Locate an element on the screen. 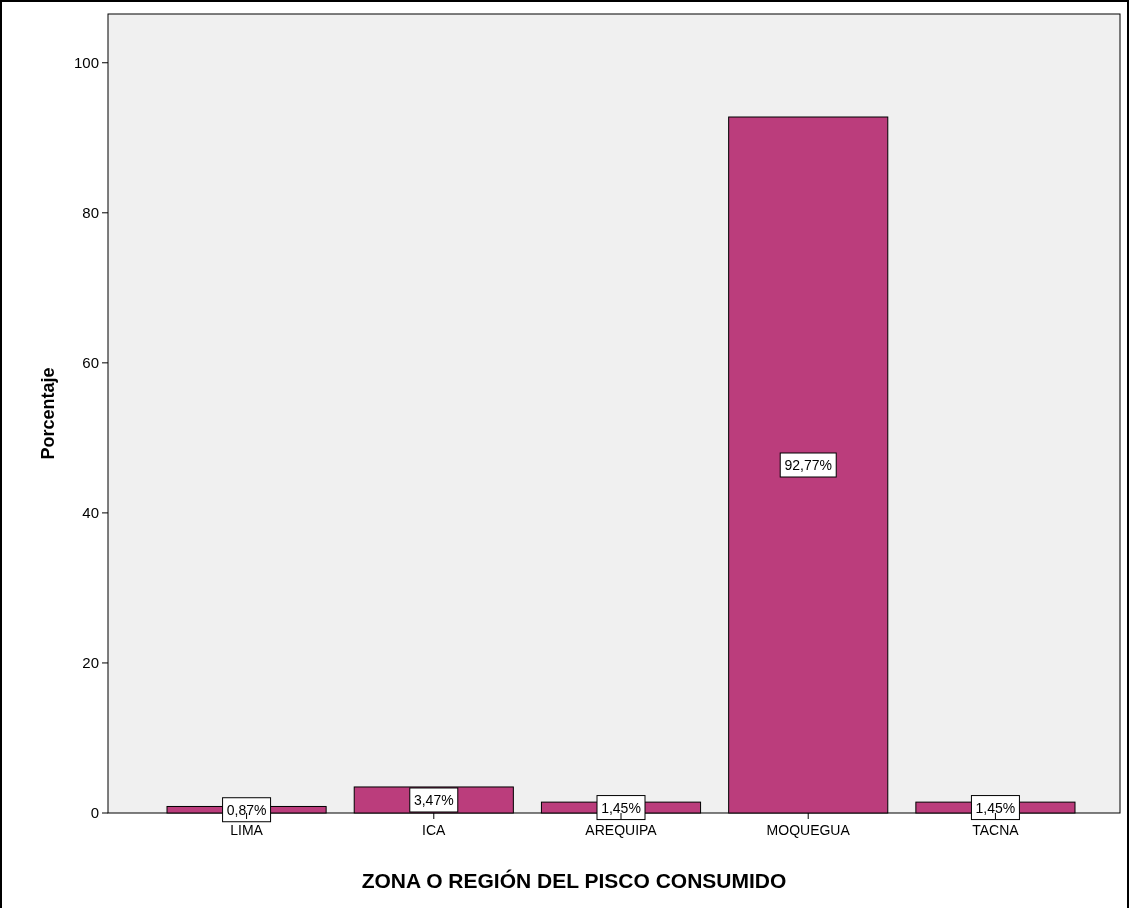 The image size is (1129, 908). y-tick-label: 0 is located at coordinates (94, 812).